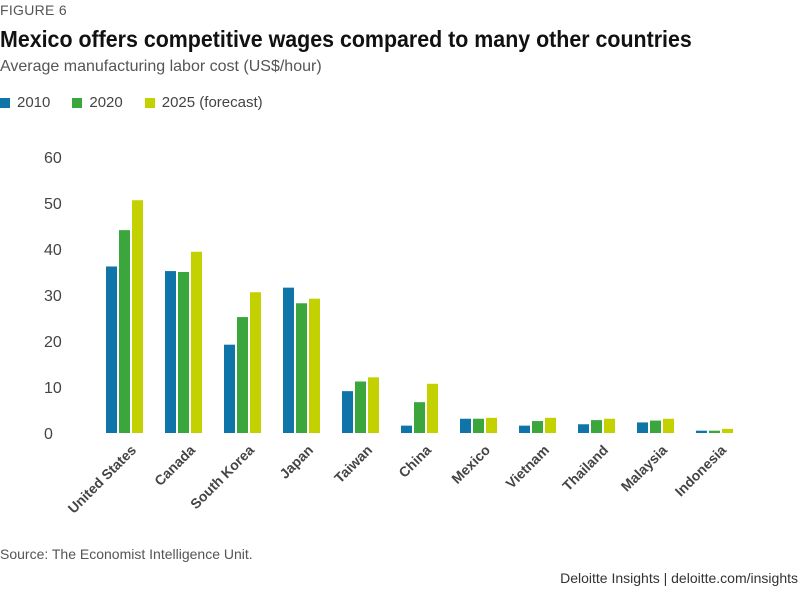  What do you see at coordinates (288, 360) in the screenshot?
I see `bar-2010-japan` at bounding box center [288, 360].